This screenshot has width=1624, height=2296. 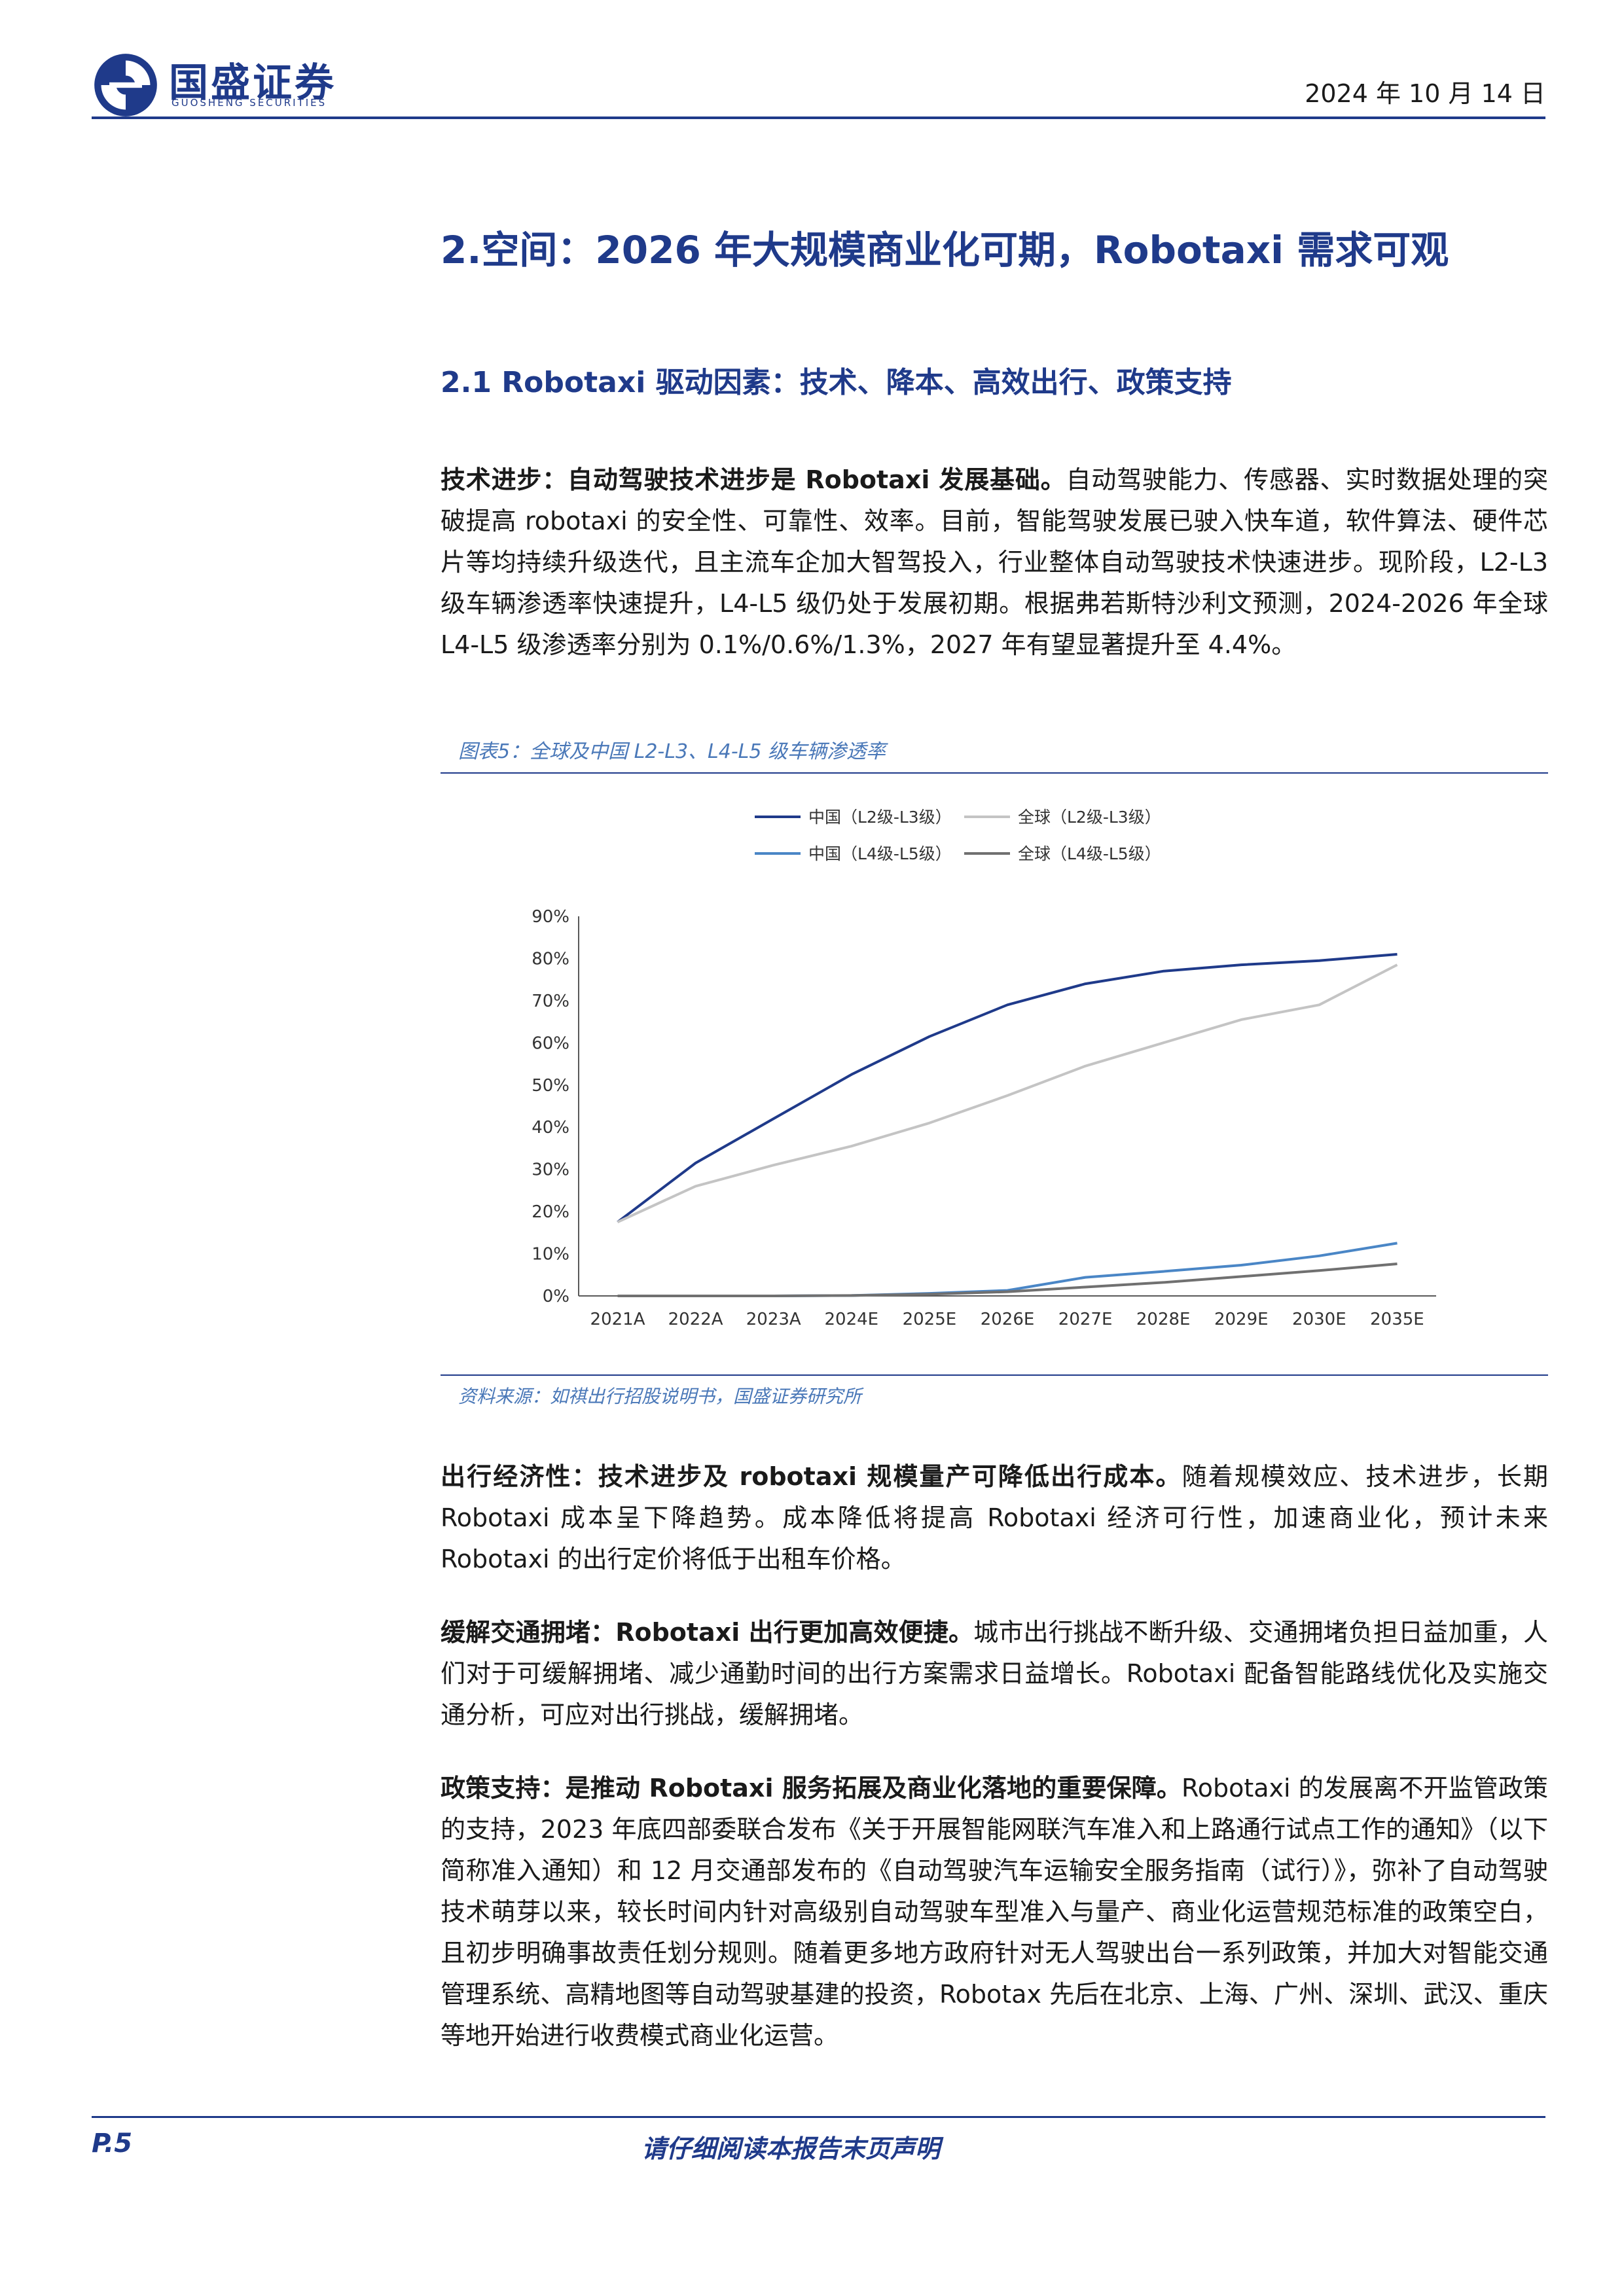 What do you see at coordinates (550, 1086) in the screenshot?
I see `y-tick-label: 50%` at bounding box center [550, 1086].